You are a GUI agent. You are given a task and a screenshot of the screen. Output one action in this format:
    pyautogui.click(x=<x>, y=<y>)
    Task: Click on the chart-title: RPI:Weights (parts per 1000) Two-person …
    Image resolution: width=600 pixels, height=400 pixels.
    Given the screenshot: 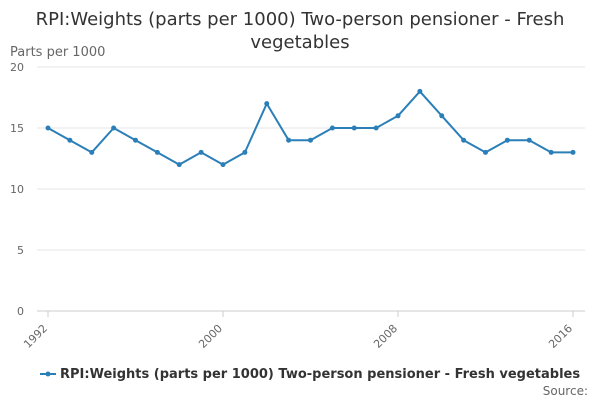 What is the action you would take?
    pyautogui.click(x=300, y=31)
    